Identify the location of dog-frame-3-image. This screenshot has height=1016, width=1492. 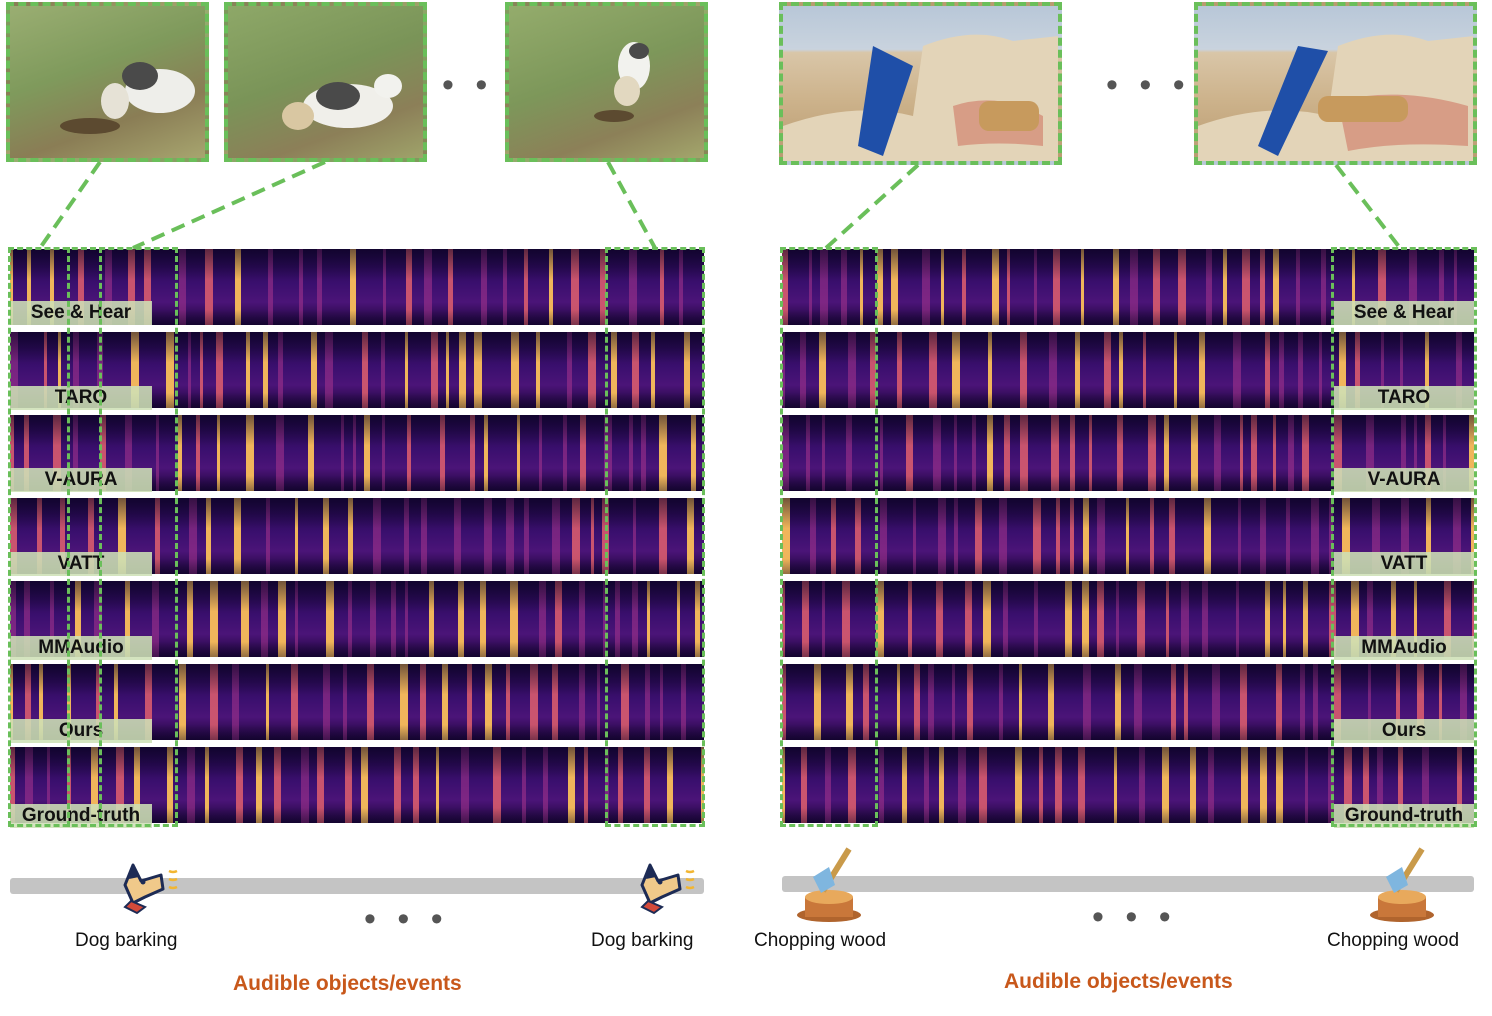
(622, 82).